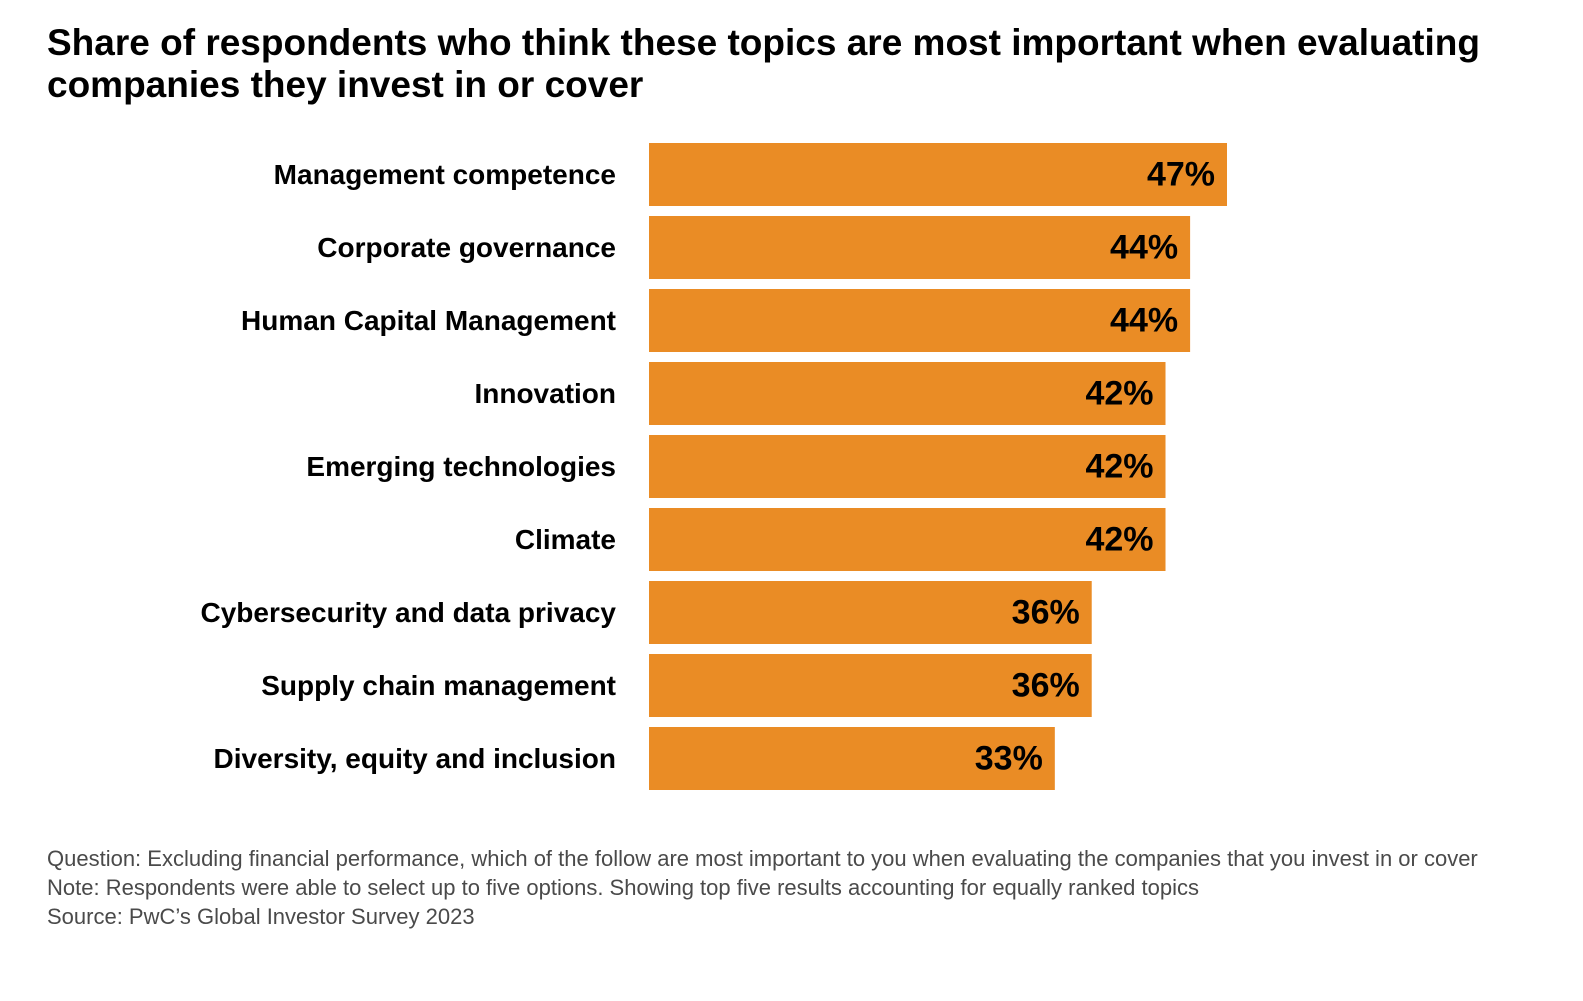  Describe the element at coordinates (438, 685) in the screenshot. I see `category-label: Supply chain management` at that location.